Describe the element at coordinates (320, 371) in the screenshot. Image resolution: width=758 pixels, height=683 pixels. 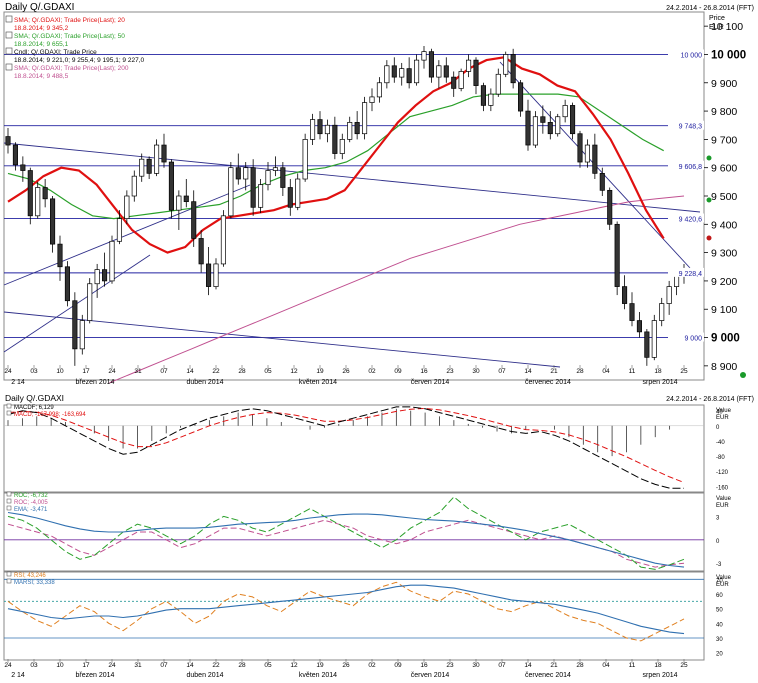
I see `x-tick-label: 19` at that location.